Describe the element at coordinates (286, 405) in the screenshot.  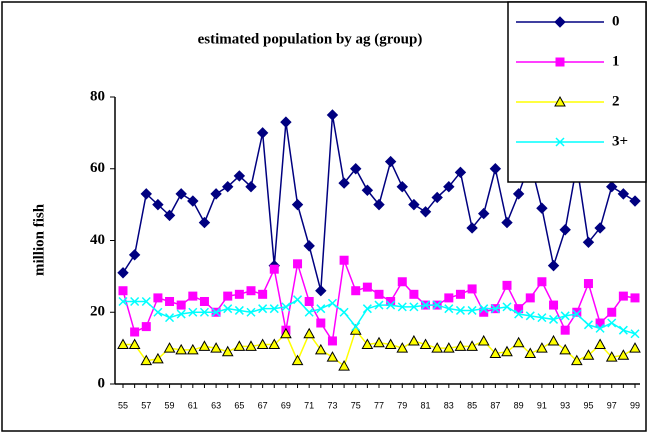
I see `x-tick-label: 69` at that location.